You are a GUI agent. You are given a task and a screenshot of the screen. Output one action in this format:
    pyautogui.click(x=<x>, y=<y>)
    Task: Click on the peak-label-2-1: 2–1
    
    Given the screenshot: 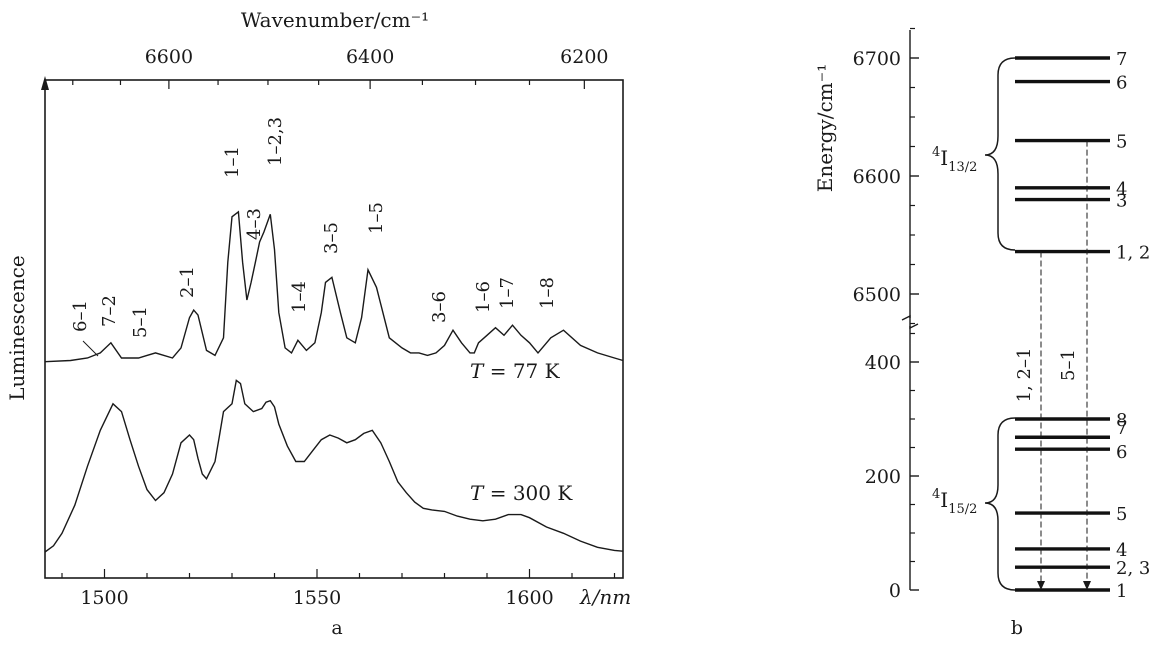 What is the action you would take?
    pyautogui.click(x=187, y=282)
    